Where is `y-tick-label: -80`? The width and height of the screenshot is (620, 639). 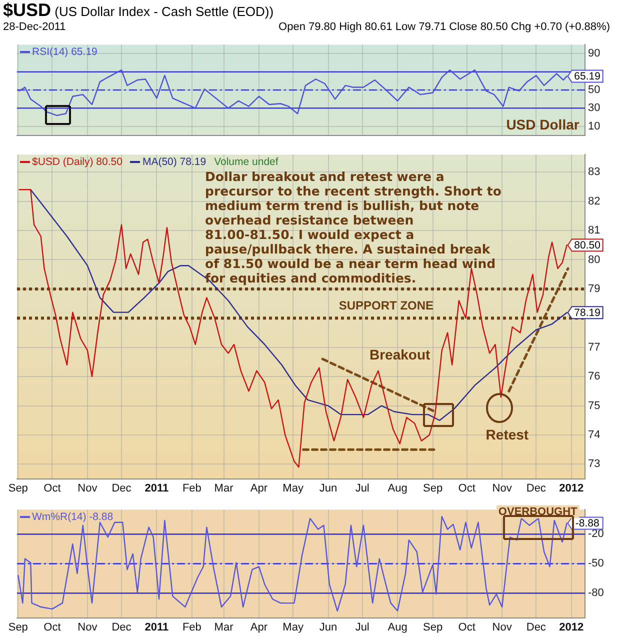 y-tick-label: -80 is located at coordinates (596, 593).